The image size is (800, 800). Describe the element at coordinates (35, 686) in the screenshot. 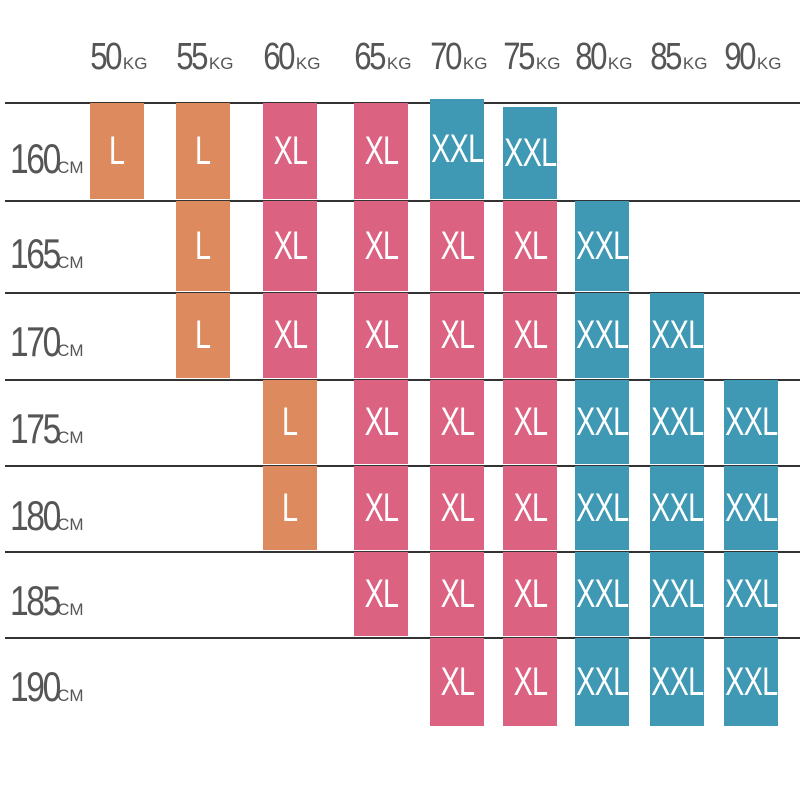

I see `height-value: 190` at that location.